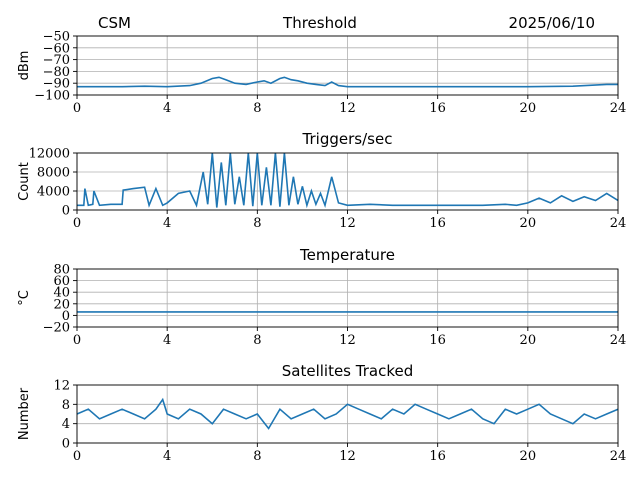 The image size is (640, 480). I want to click on y-tick-label: −50, so click(56, 37).